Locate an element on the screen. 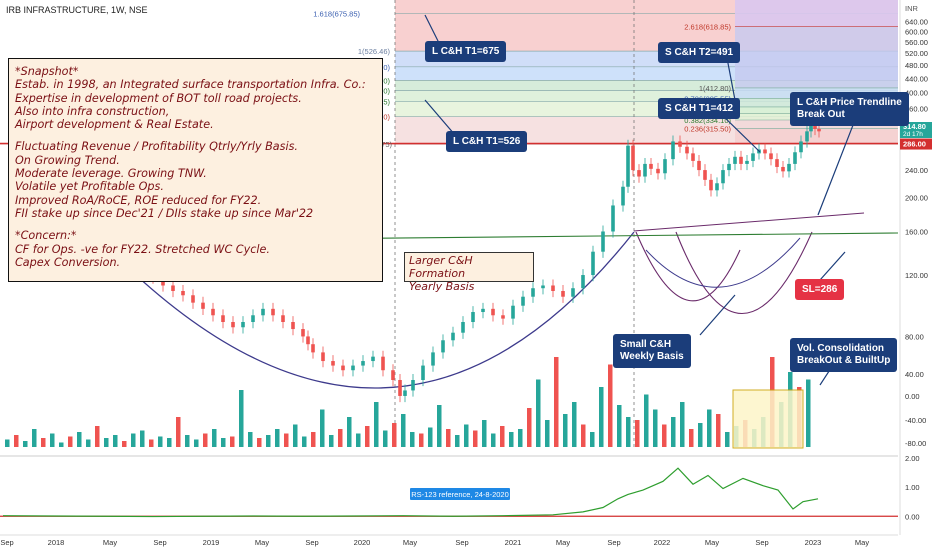 This screenshot has height=555, width=932. callout-small-ch: Small C&H Weekly Basis is located at coordinates (652, 351).